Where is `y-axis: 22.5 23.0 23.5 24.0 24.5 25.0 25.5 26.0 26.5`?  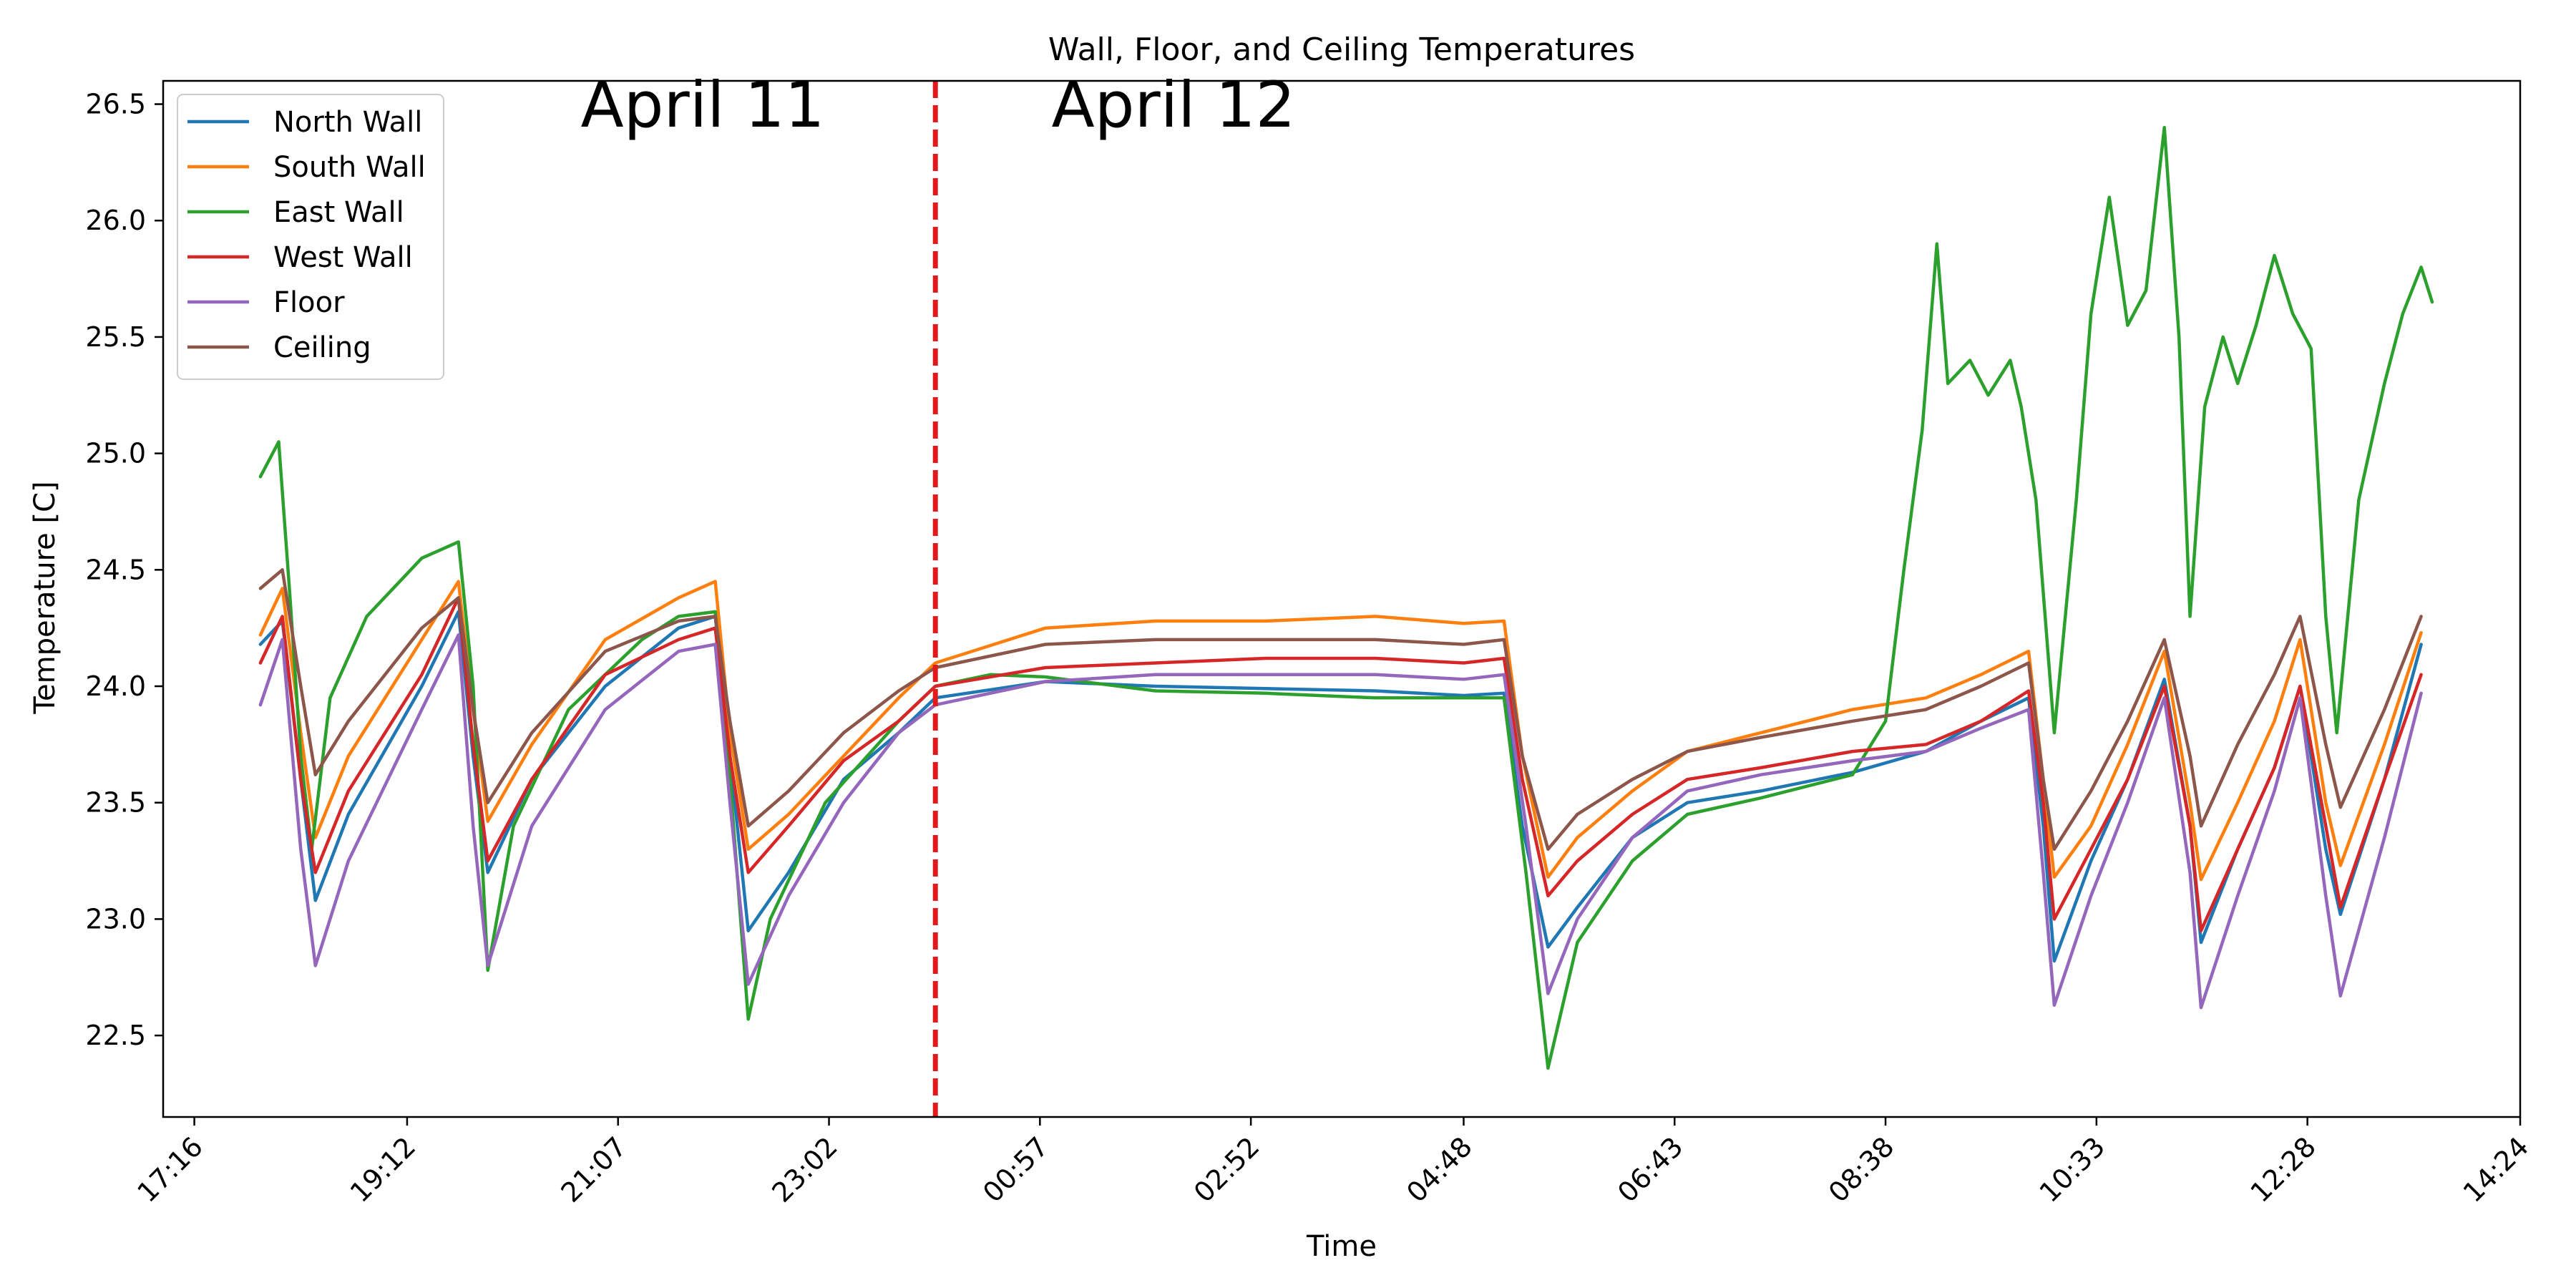
y-axis: 22.5 23.0 23.5 24.0 24.5 25.0 25.5 26.0 26.5 is located at coordinates (124, 570).